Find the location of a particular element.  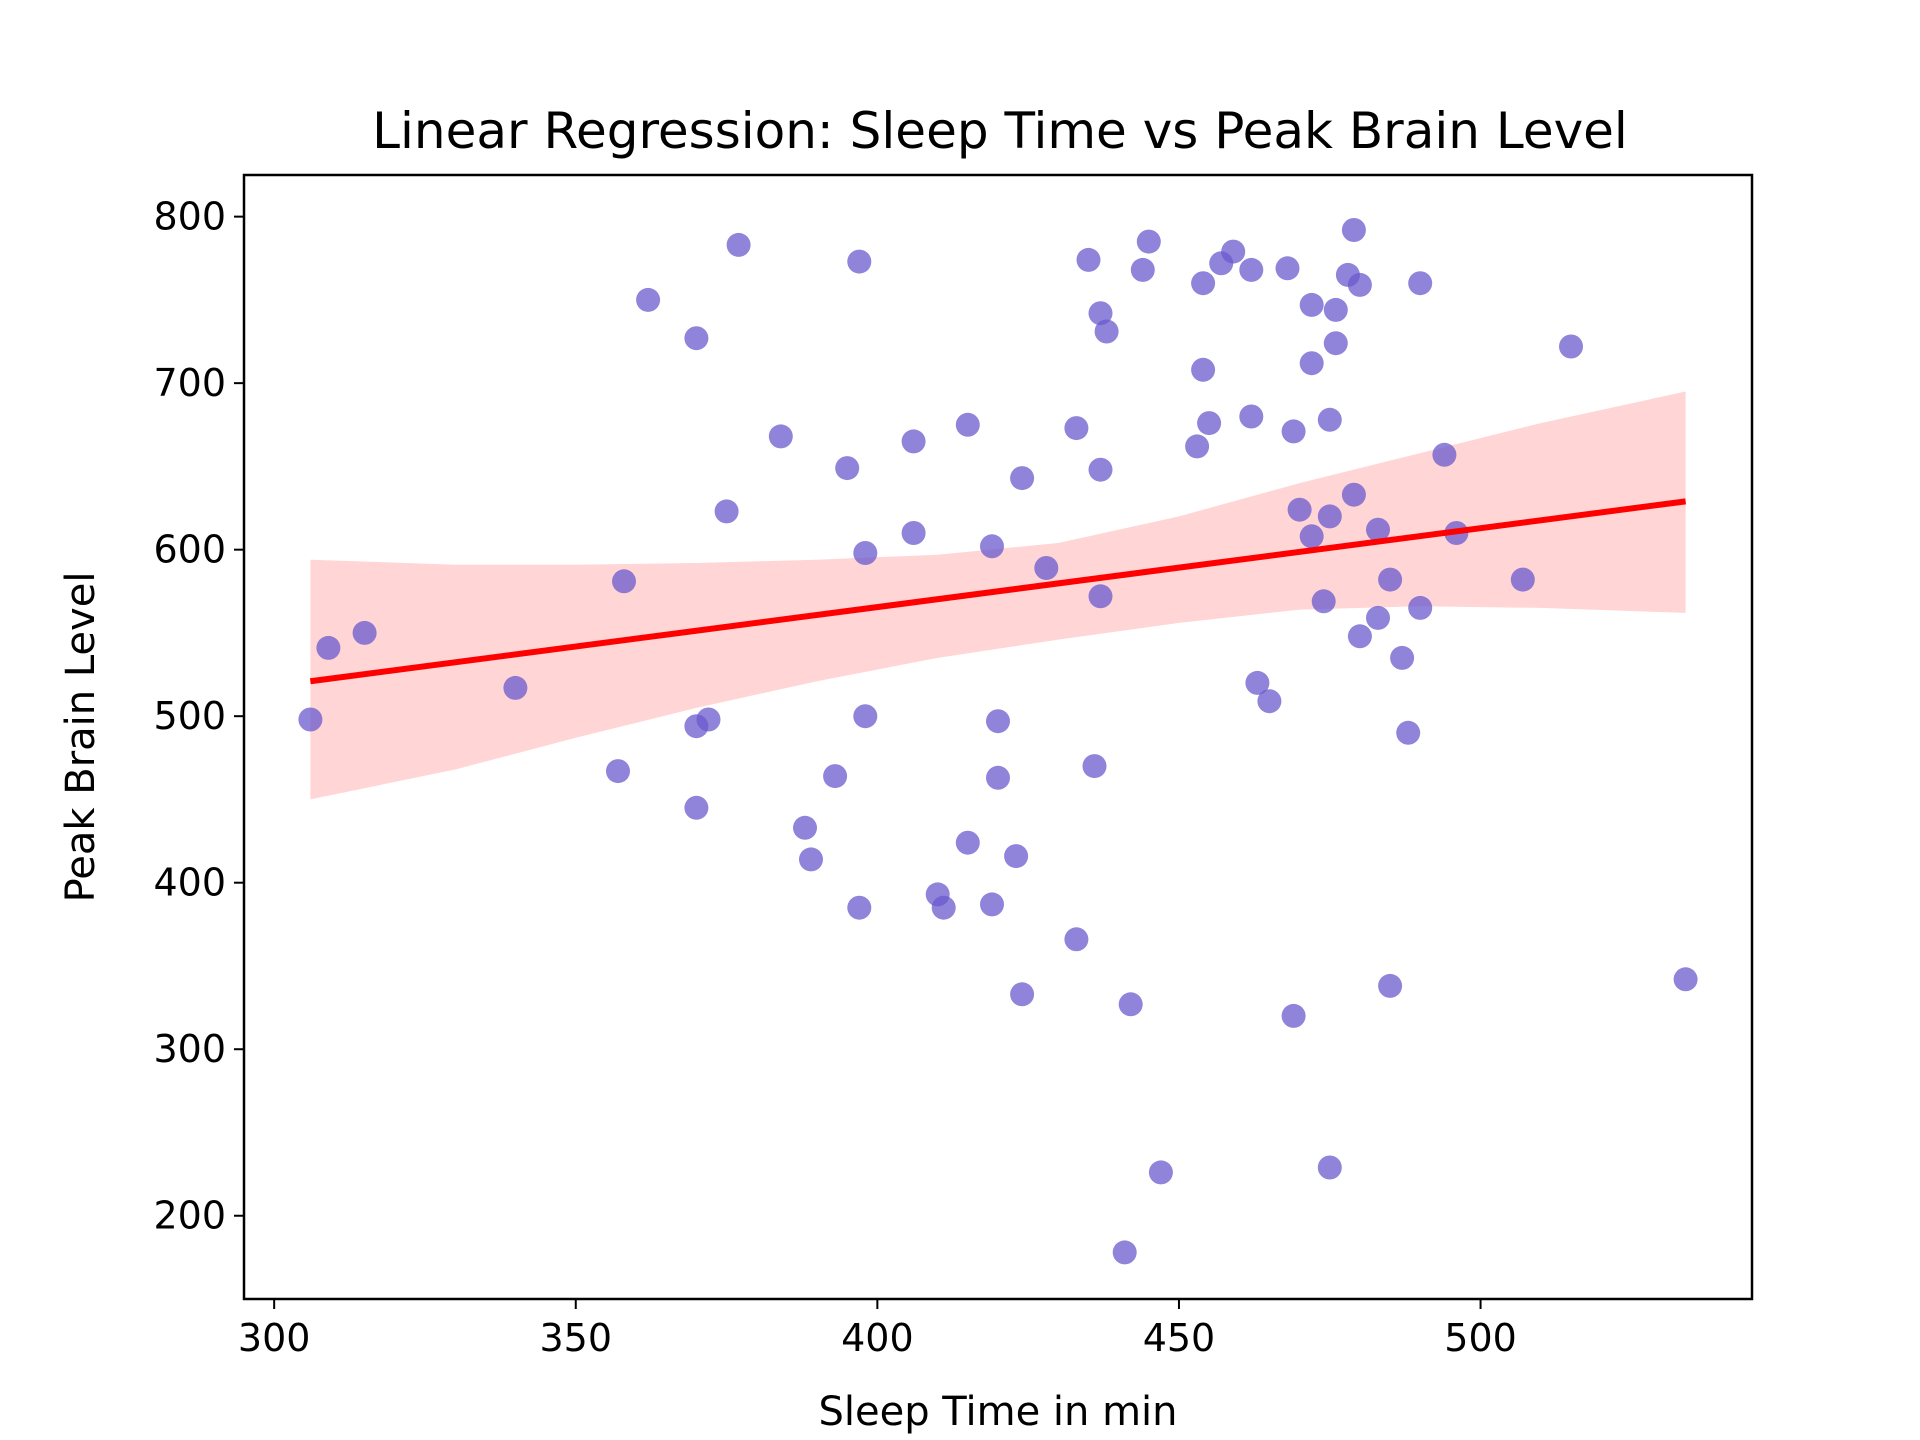

x-tick-label: 450 is located at coordinates (1179, 1338).